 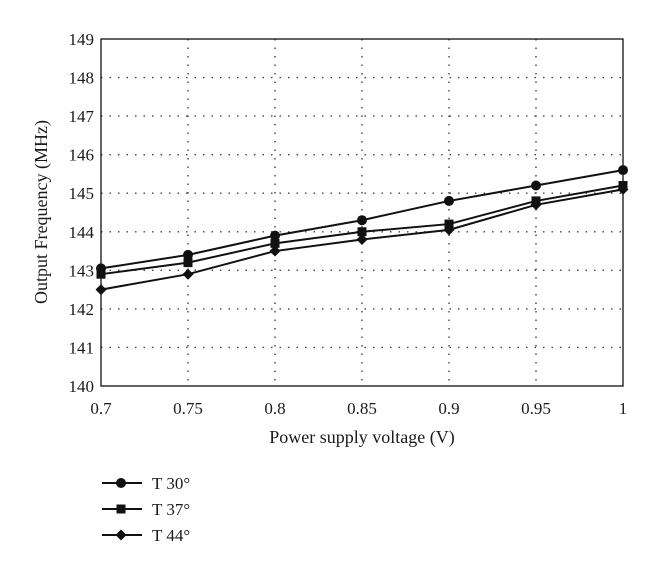 I want to click on y-tick-labels: 140 141 142 143 144 145 146 147 148 149, so click(x=82, y=213).